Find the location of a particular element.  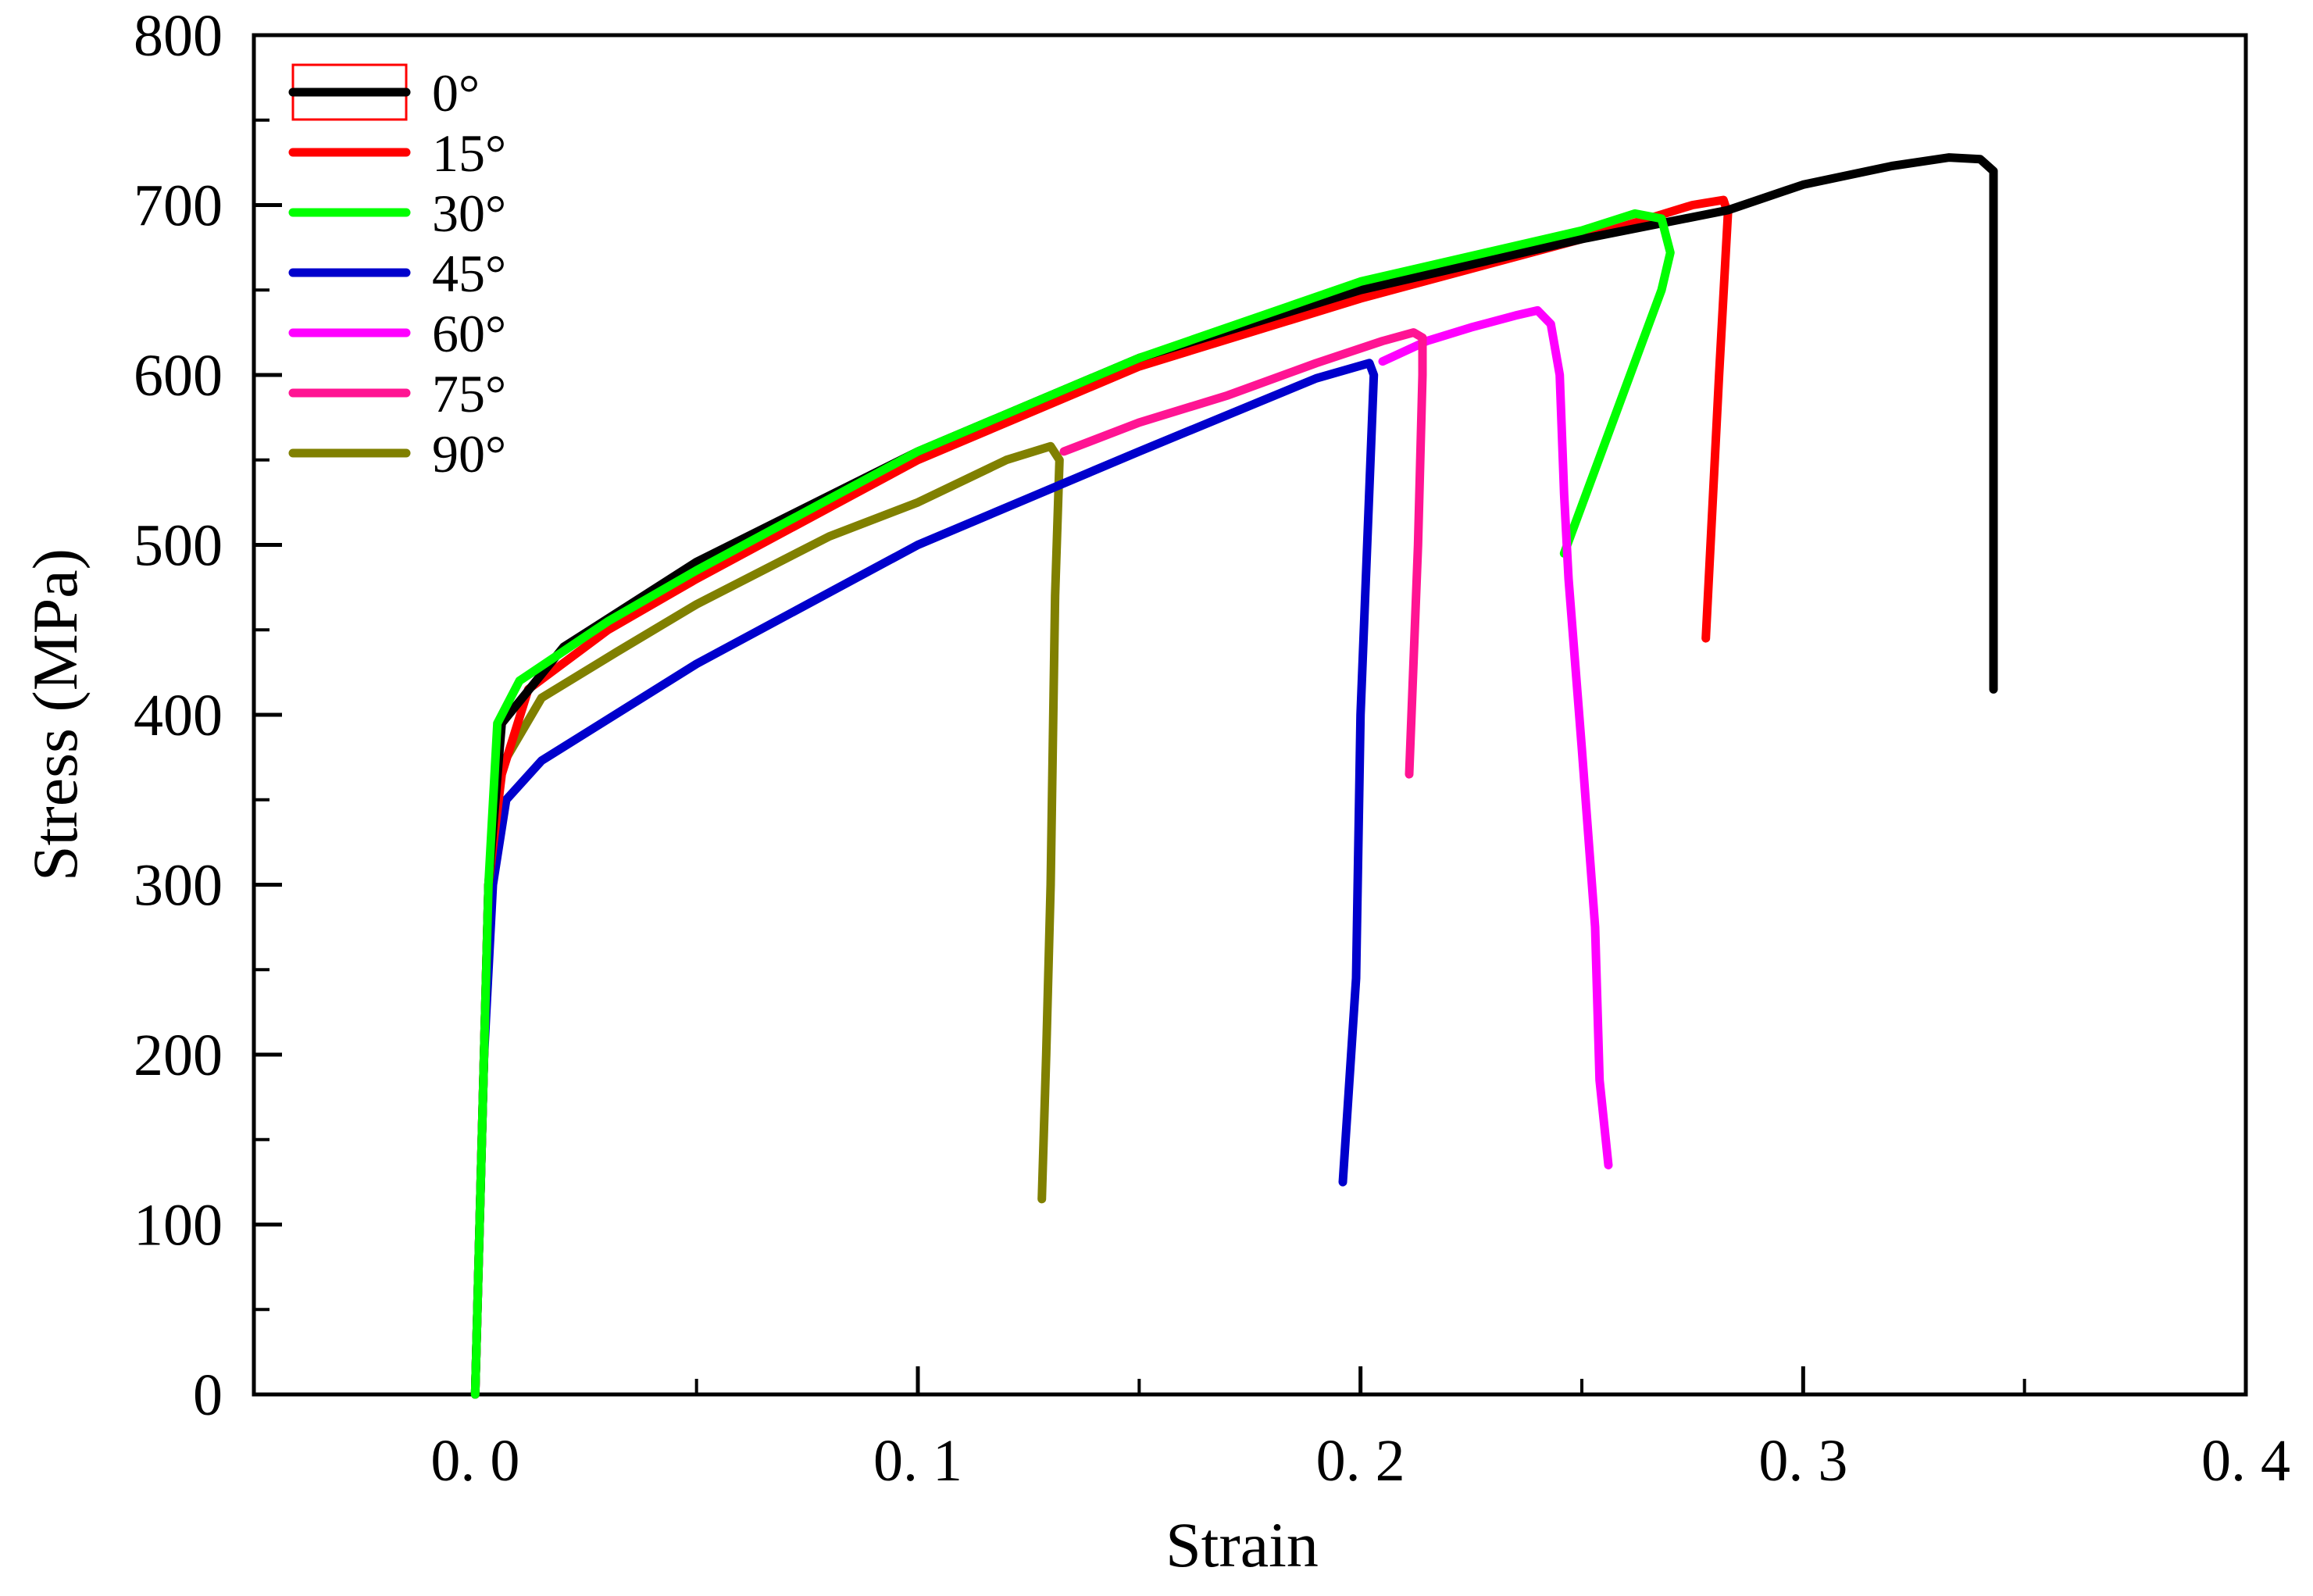

y-tick-label: 500 is located at coordinates (178, 546).